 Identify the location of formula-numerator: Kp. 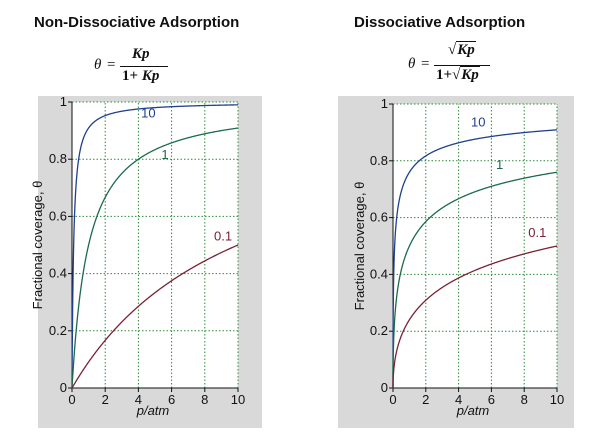
(141, 54).